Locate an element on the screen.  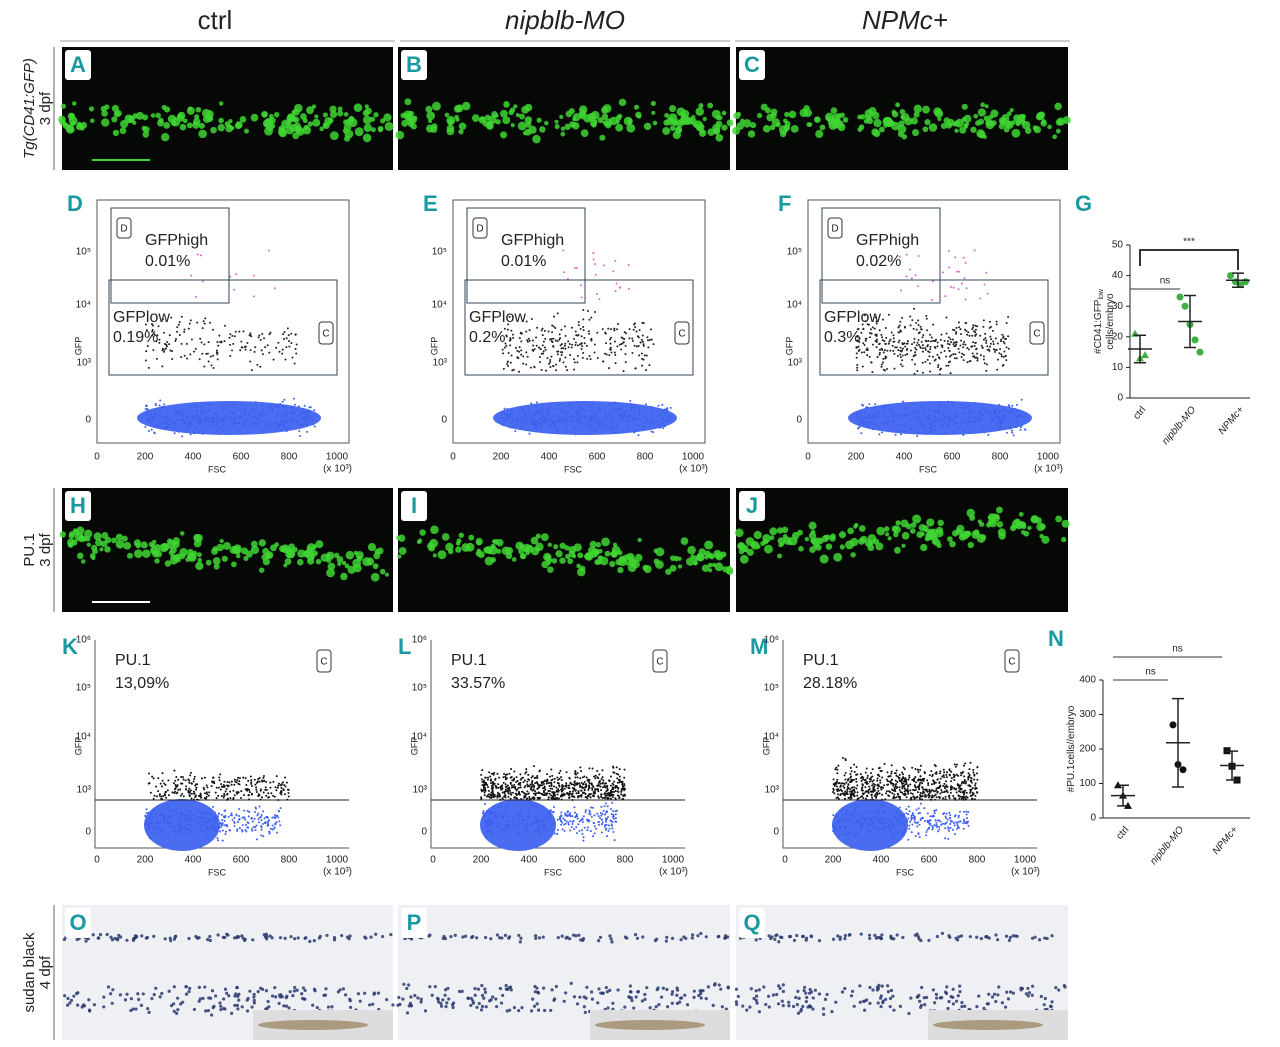
row-label: Tg(CD41:GFP) is located at coordinates (29, 108).